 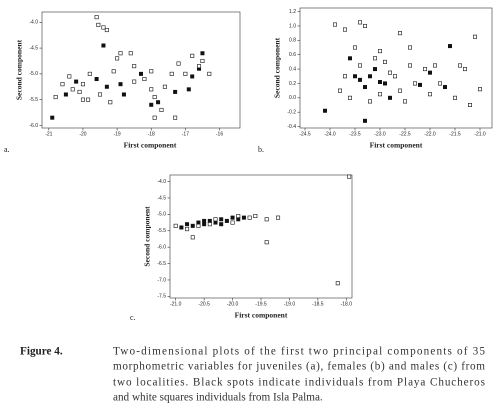 I want to click on x-tick-label: -24.5, so click(x=305, y=134).